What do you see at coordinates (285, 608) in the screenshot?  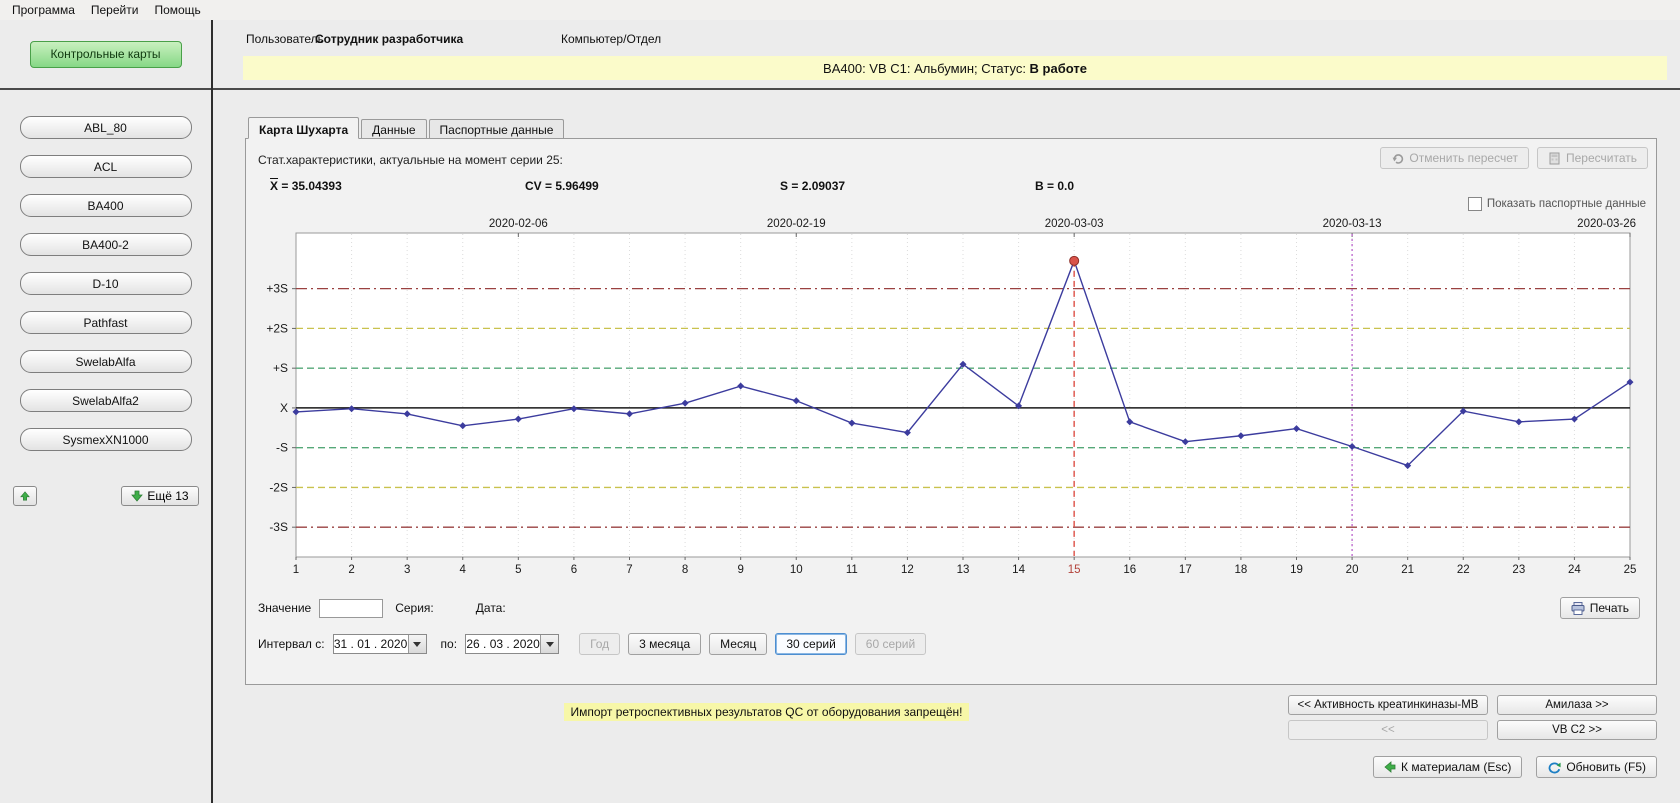 I see `value-label: Значение` at bounding box center [285, 608].